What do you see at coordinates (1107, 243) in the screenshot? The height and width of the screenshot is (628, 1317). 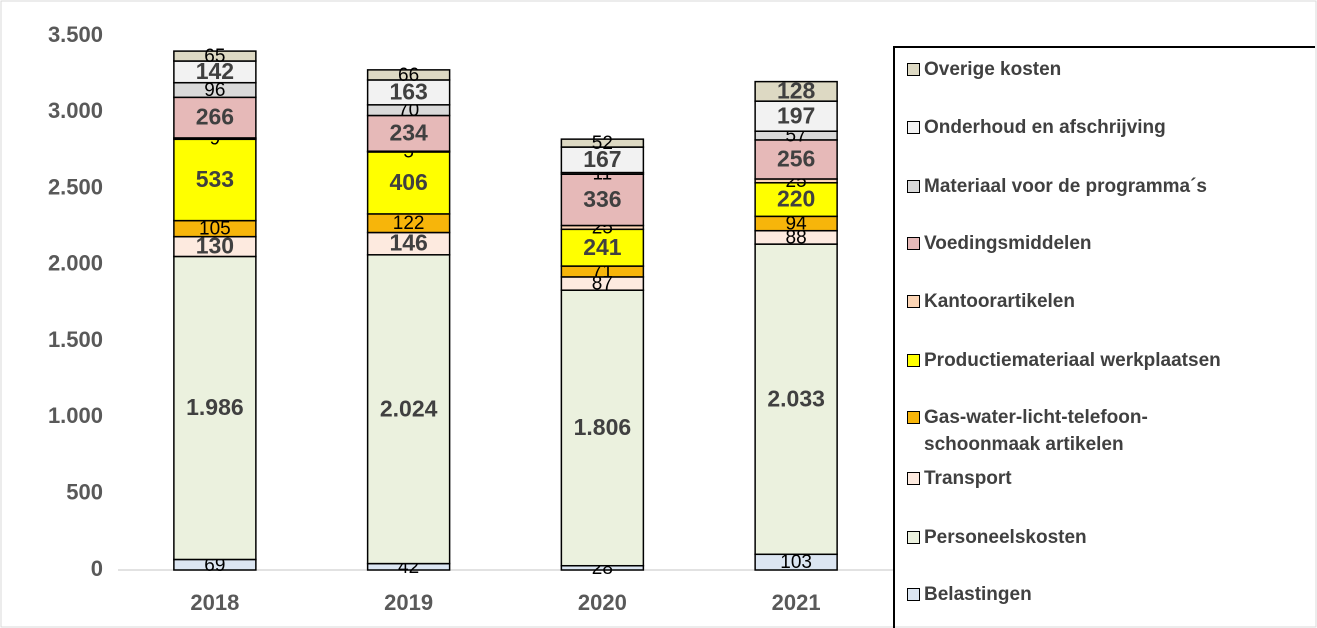 I see `legend-item: Voedingsmiddelen` at bounding box center [1107, 243].